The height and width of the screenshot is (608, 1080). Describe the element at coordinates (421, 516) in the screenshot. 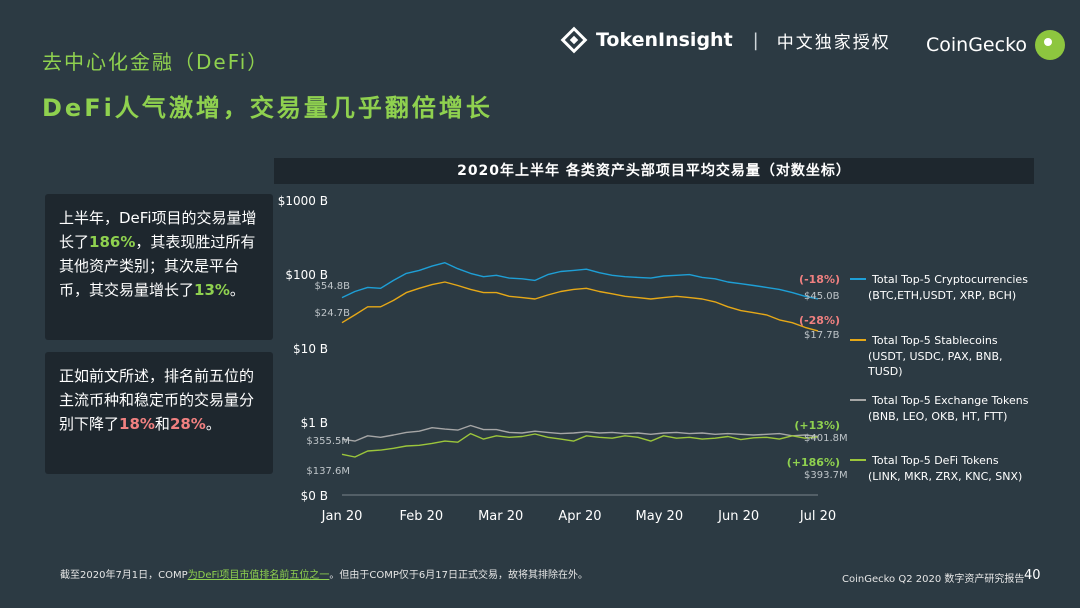

I see `x-tick-label: Feb 20` at that location.